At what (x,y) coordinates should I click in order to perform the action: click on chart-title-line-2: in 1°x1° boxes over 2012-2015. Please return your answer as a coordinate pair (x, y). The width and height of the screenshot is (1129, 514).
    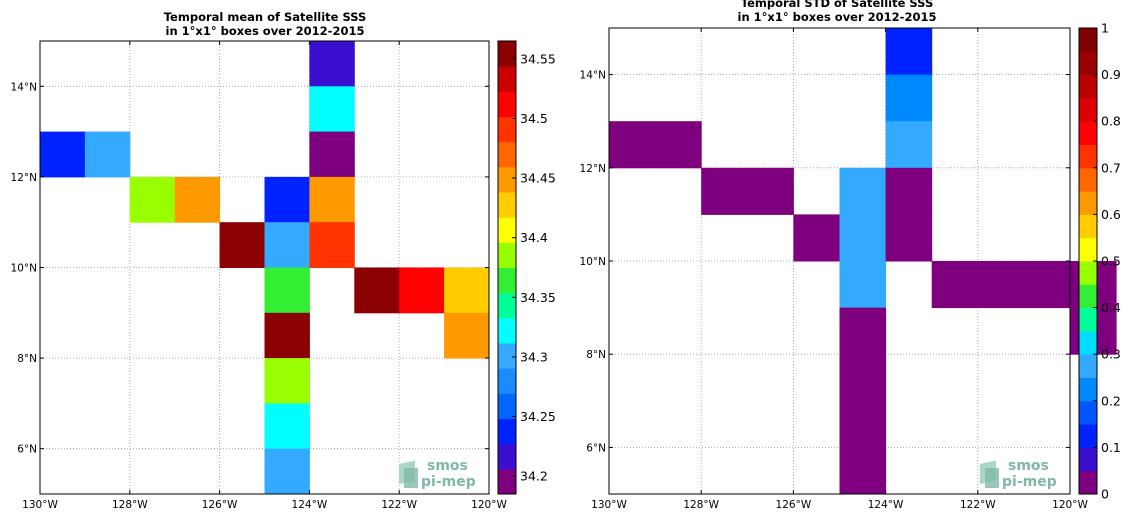
    Looking at the image, I should click on (837, 17).